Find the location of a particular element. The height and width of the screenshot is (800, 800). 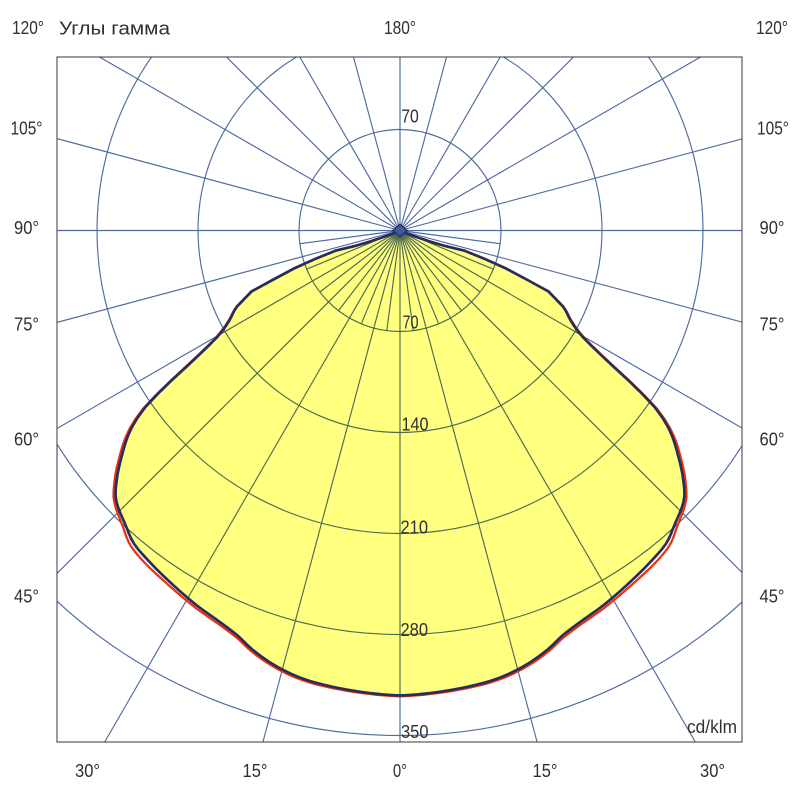

svg-text: cd/klm is located at coordinates (712, 726).